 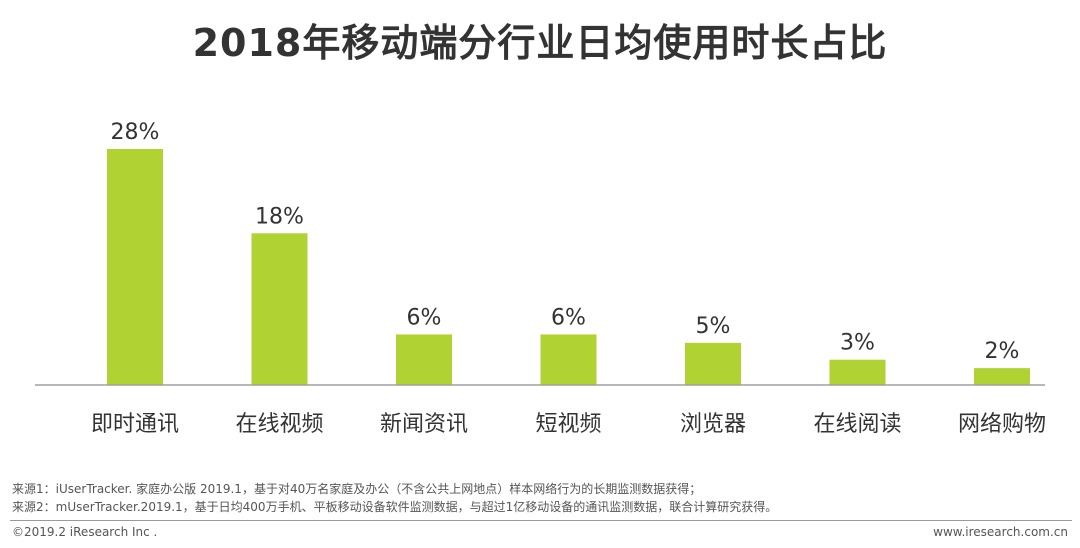 I want to click on category-label-1: 即时通讯, so click(x=135, y=424).